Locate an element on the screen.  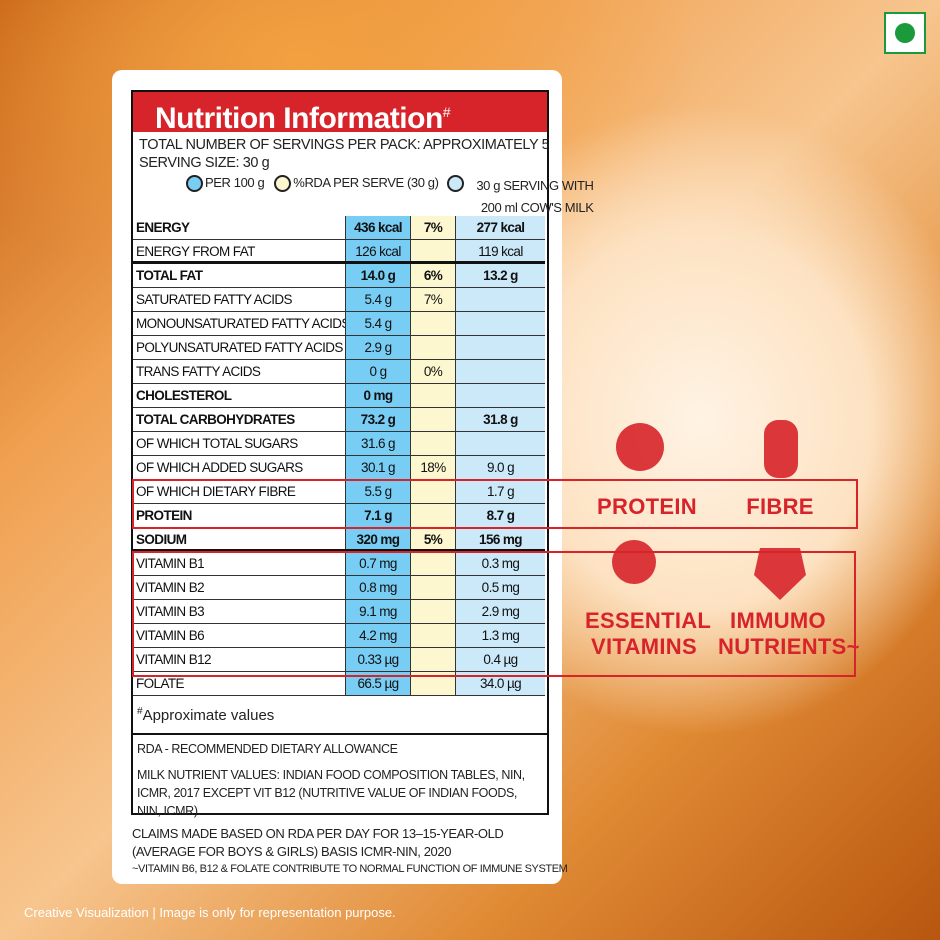
table-cell: 320 mg is located at coordinates (377, 538).